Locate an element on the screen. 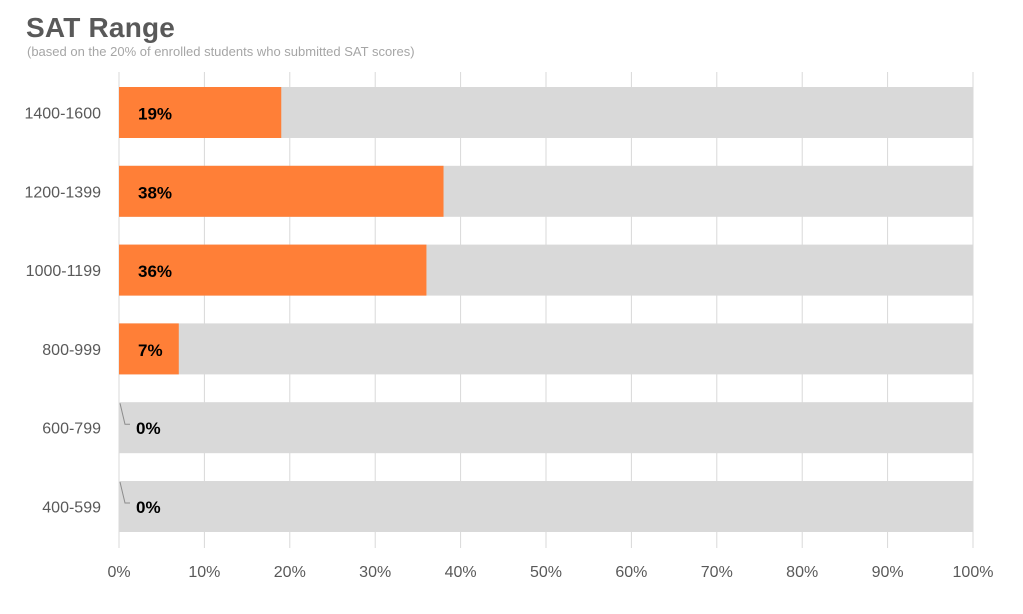  x-tick-label: 40% is located at coordinates (461, 572).